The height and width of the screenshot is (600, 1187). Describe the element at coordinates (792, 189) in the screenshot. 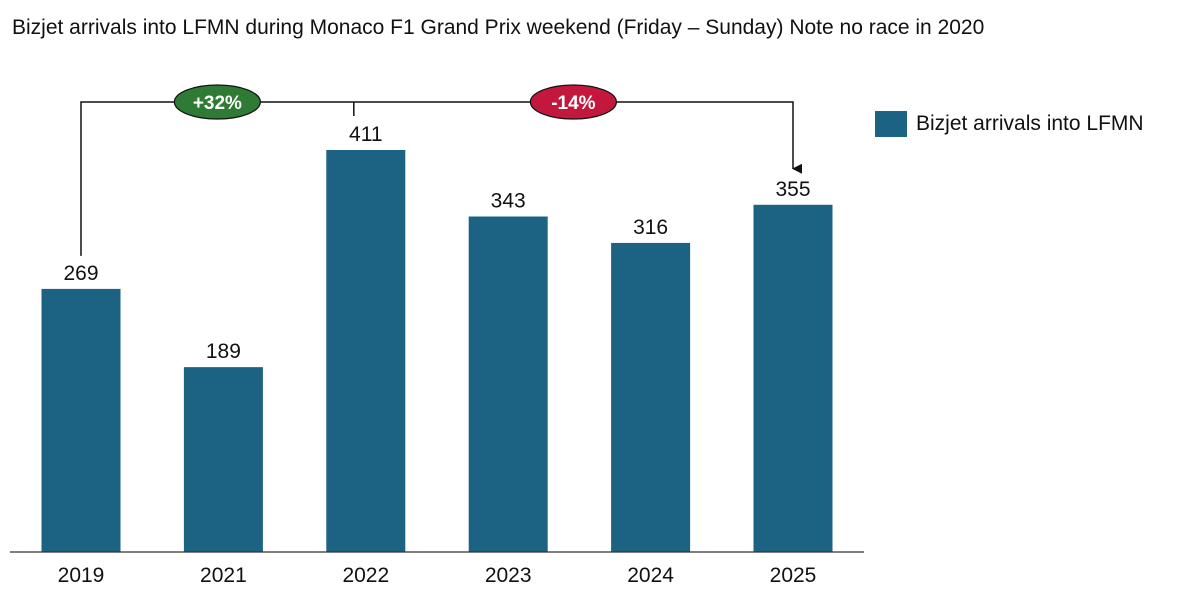

I see `data-label-2025: 355` at that location.